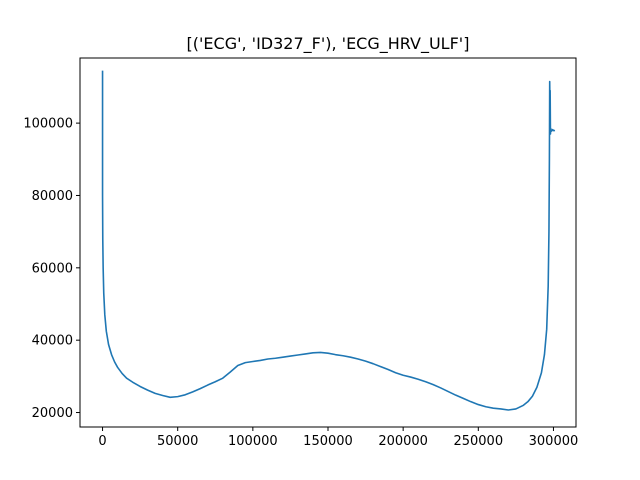 This screenshot has height=480, width=640. Describe the element at coordinates (177, 441) in the screenshot. I see `x-tick-label: 50000` at that location.